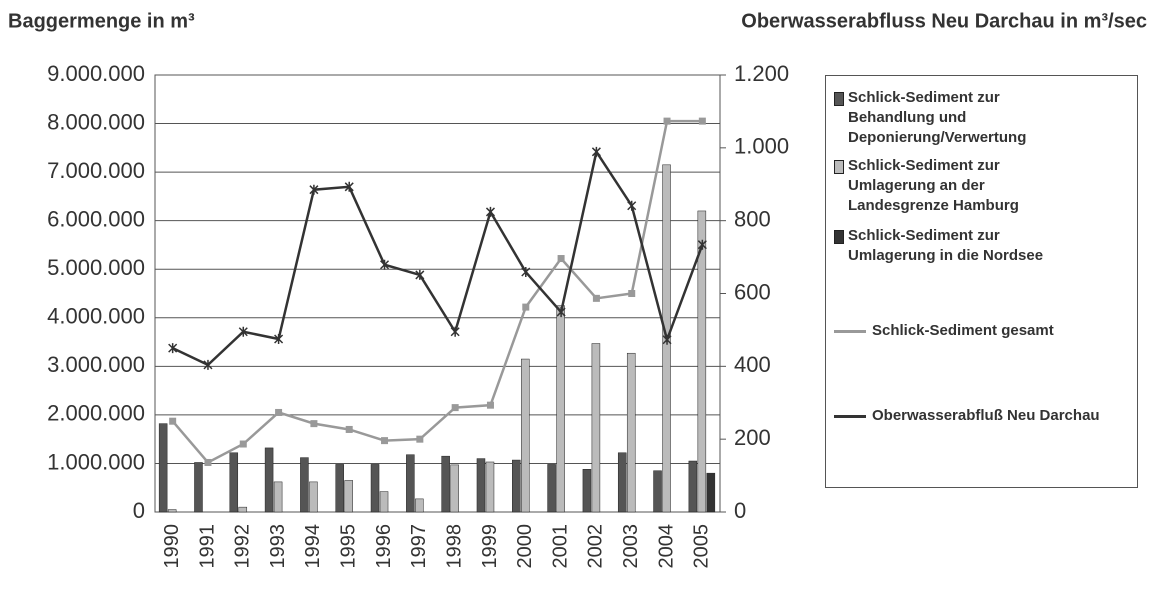  I want to click on legend-label: Oberwasserabfluß Neu Darchau, so click(986, 415).